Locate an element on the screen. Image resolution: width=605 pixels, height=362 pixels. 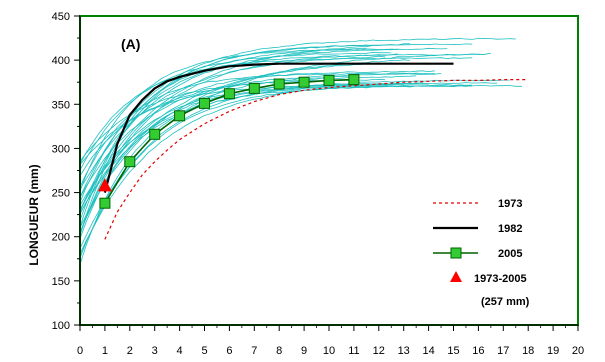
legend-swatch-2005-marker is located at coordinates (456, 253).